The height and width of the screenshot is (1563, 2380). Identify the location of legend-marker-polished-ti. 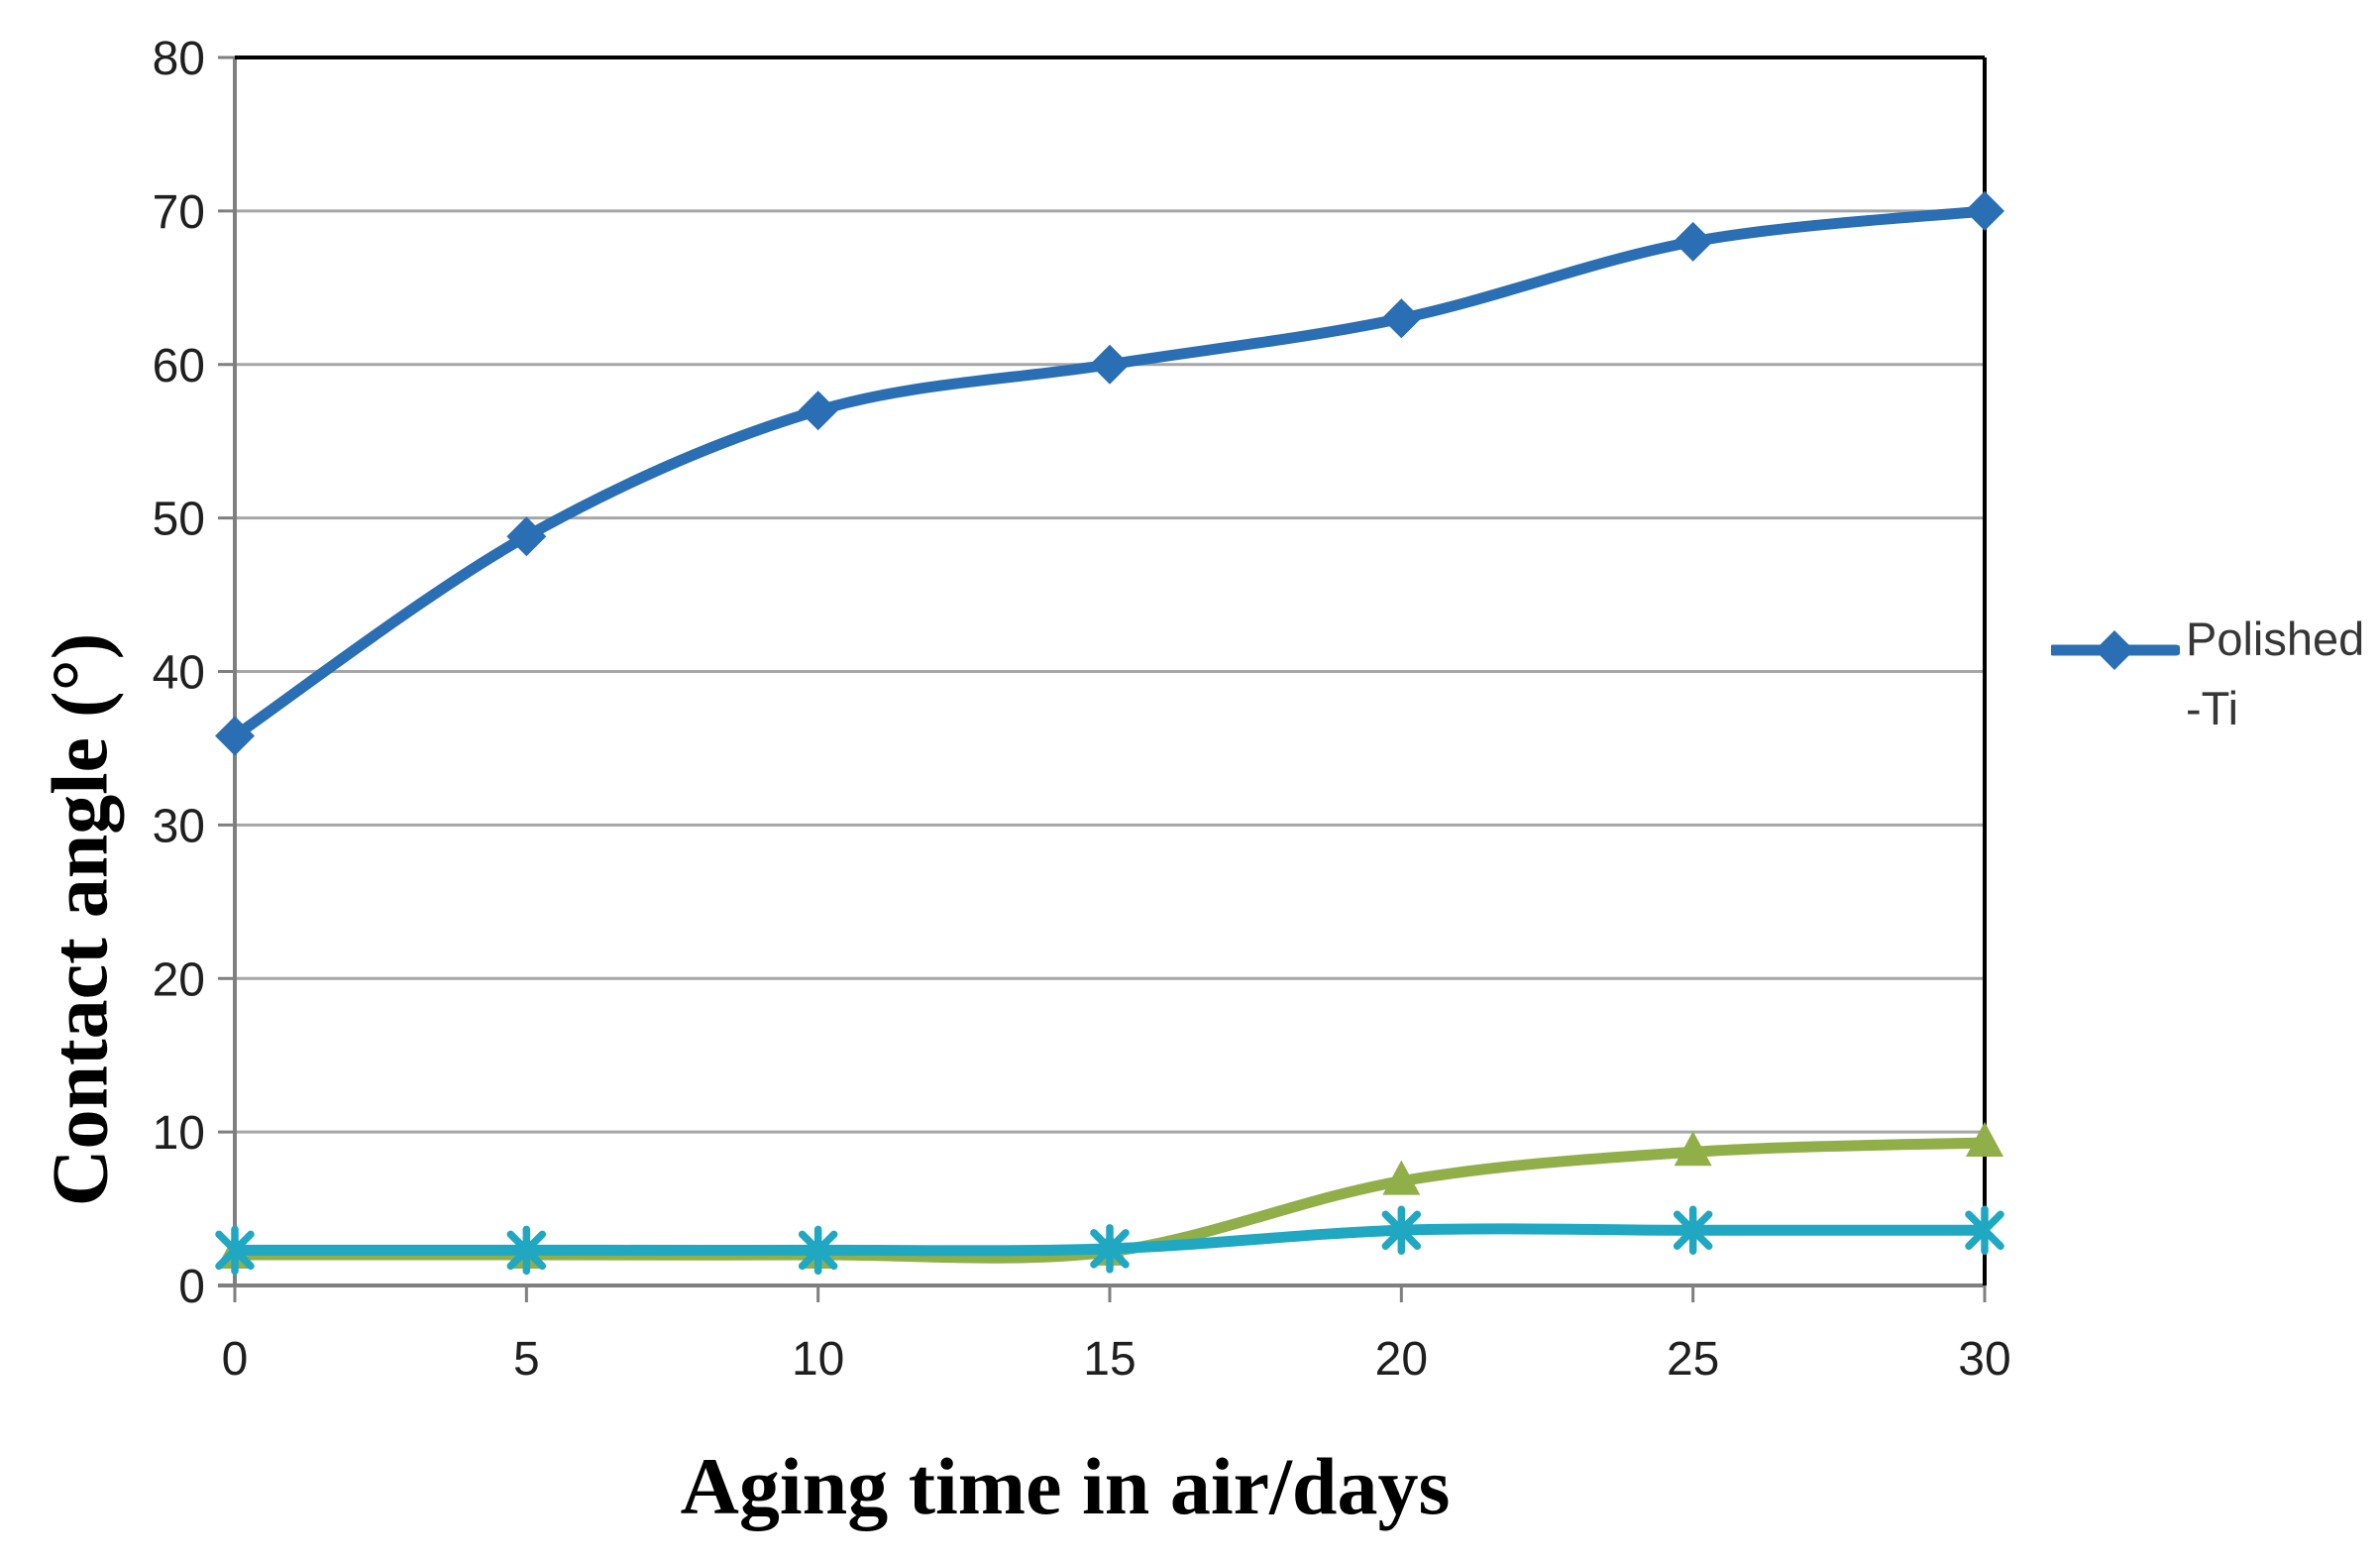
(2115, 650).